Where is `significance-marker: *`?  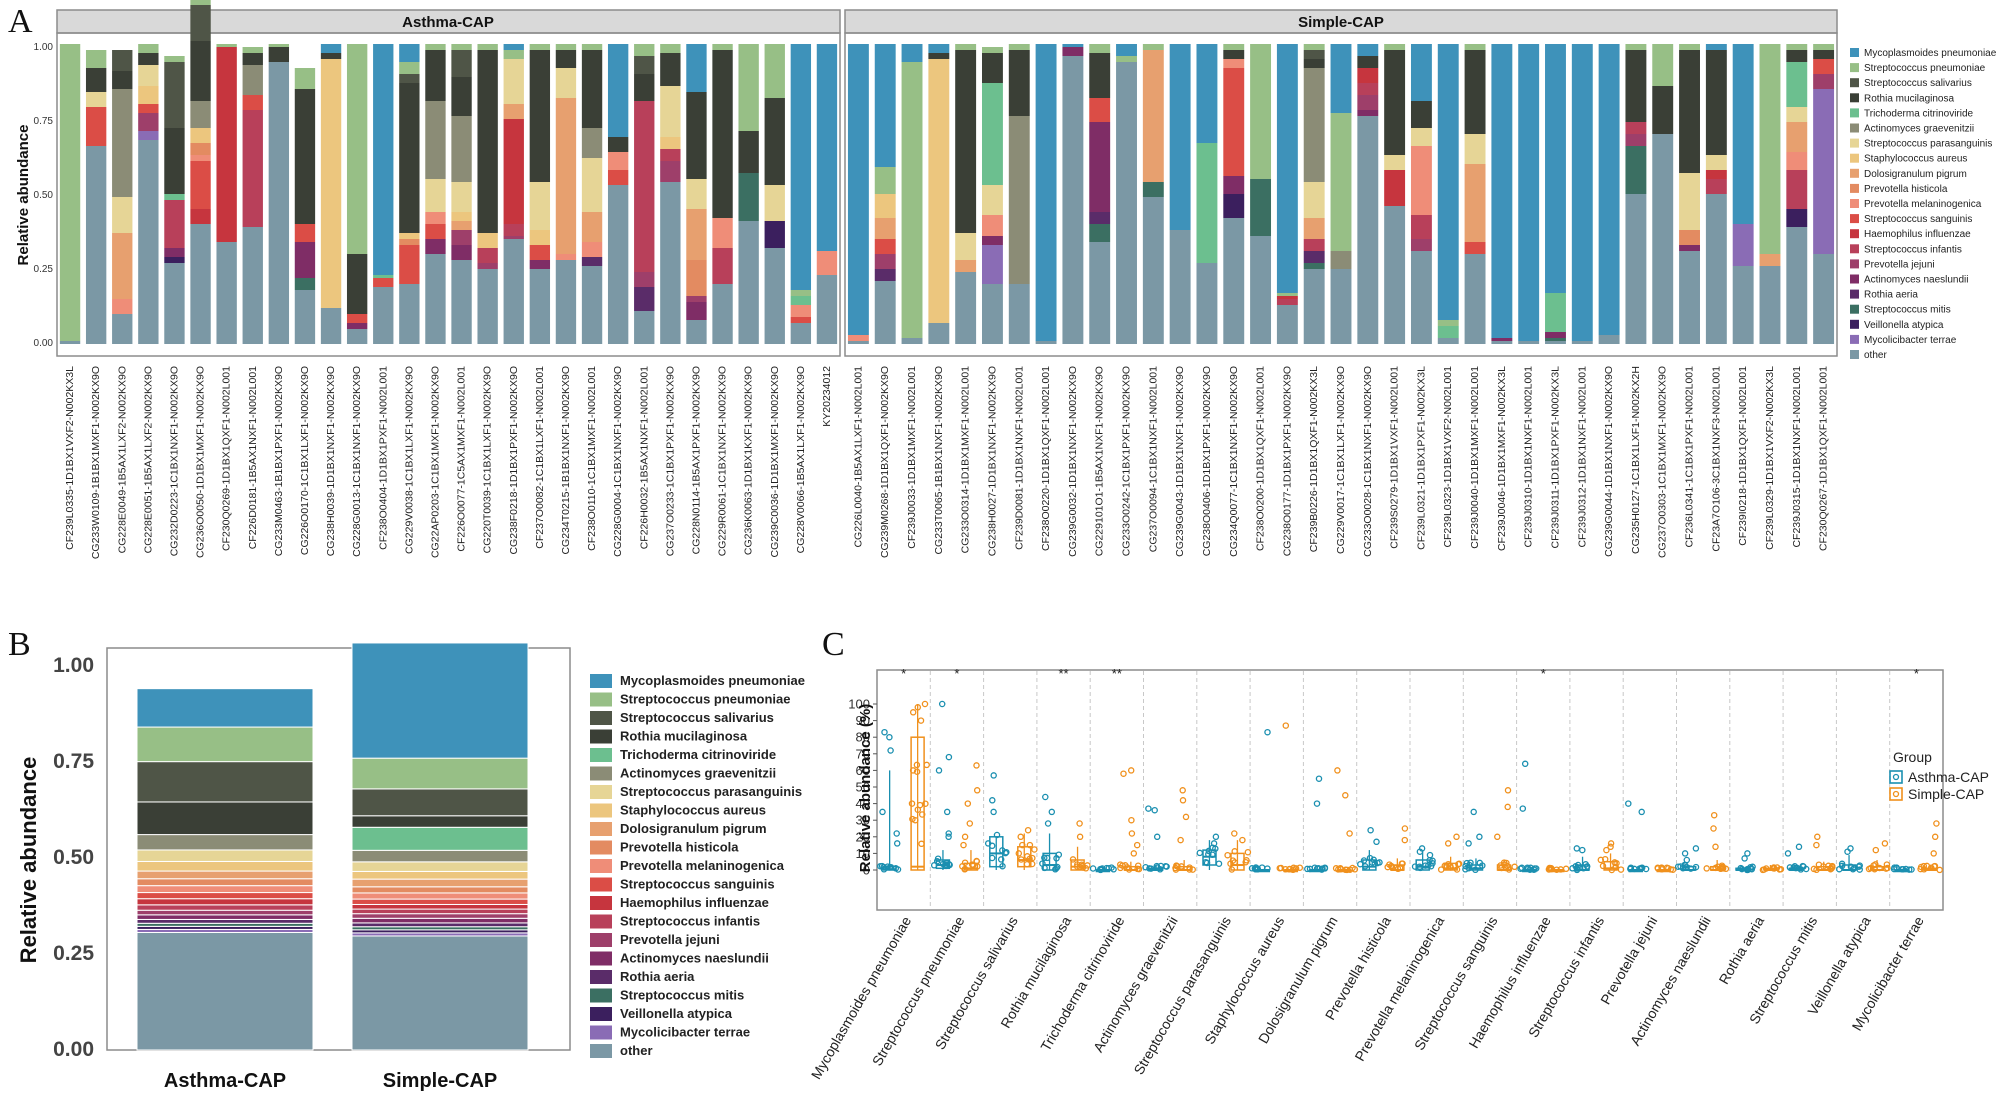 significance-marker: * is located at coordinates (903, 673).